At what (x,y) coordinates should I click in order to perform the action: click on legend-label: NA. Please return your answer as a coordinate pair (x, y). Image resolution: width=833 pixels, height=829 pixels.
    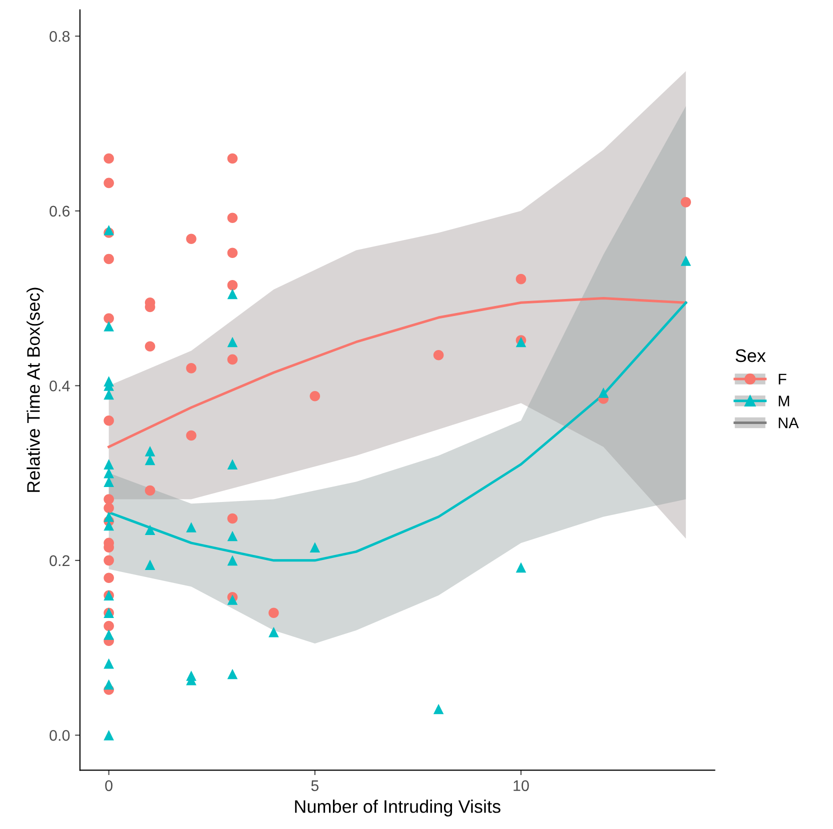
    Looking at the image, I should click on (788, 423).